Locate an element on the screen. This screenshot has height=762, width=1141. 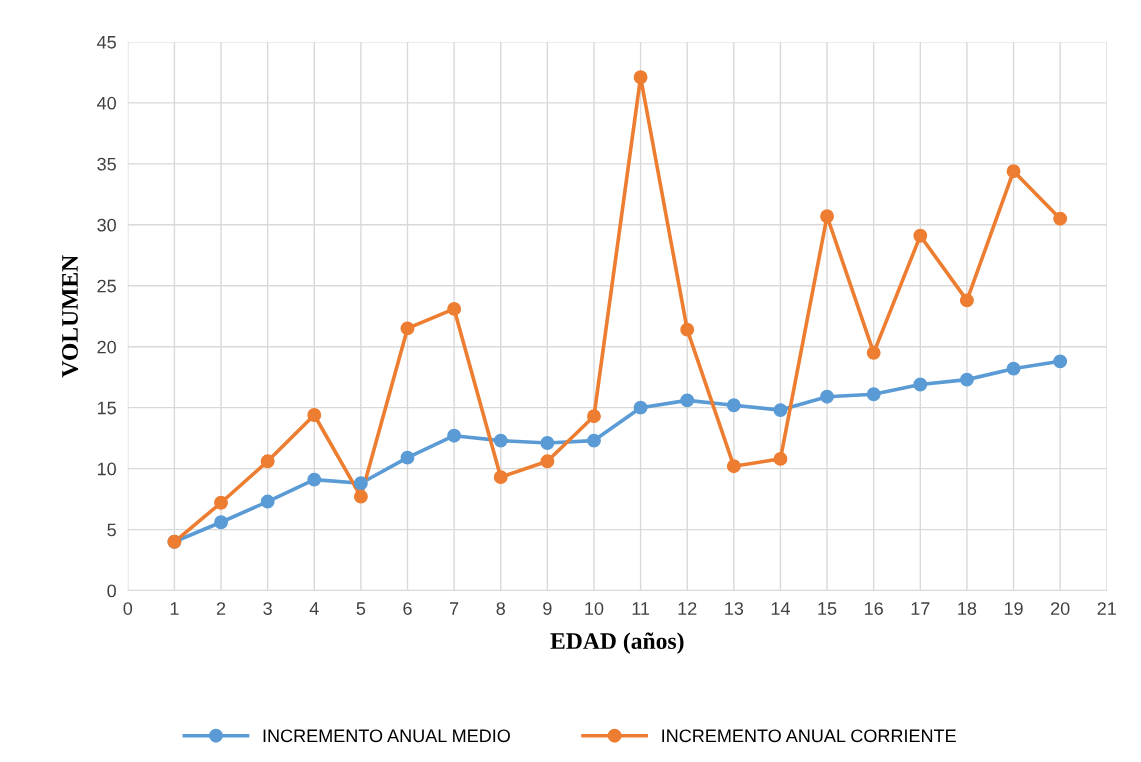
x-tick-label: 5 is located at coordinates (361, 608).